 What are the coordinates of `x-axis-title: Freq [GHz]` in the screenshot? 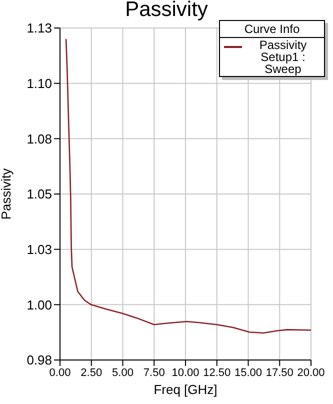 It's located at (186, 389).